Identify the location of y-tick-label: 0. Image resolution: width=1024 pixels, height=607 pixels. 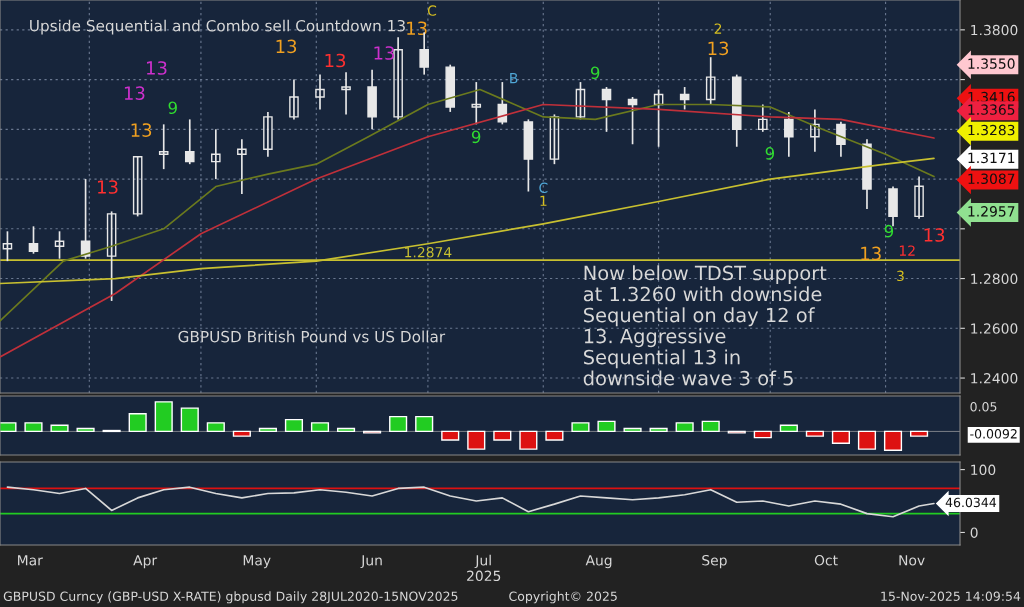
(974, 532).